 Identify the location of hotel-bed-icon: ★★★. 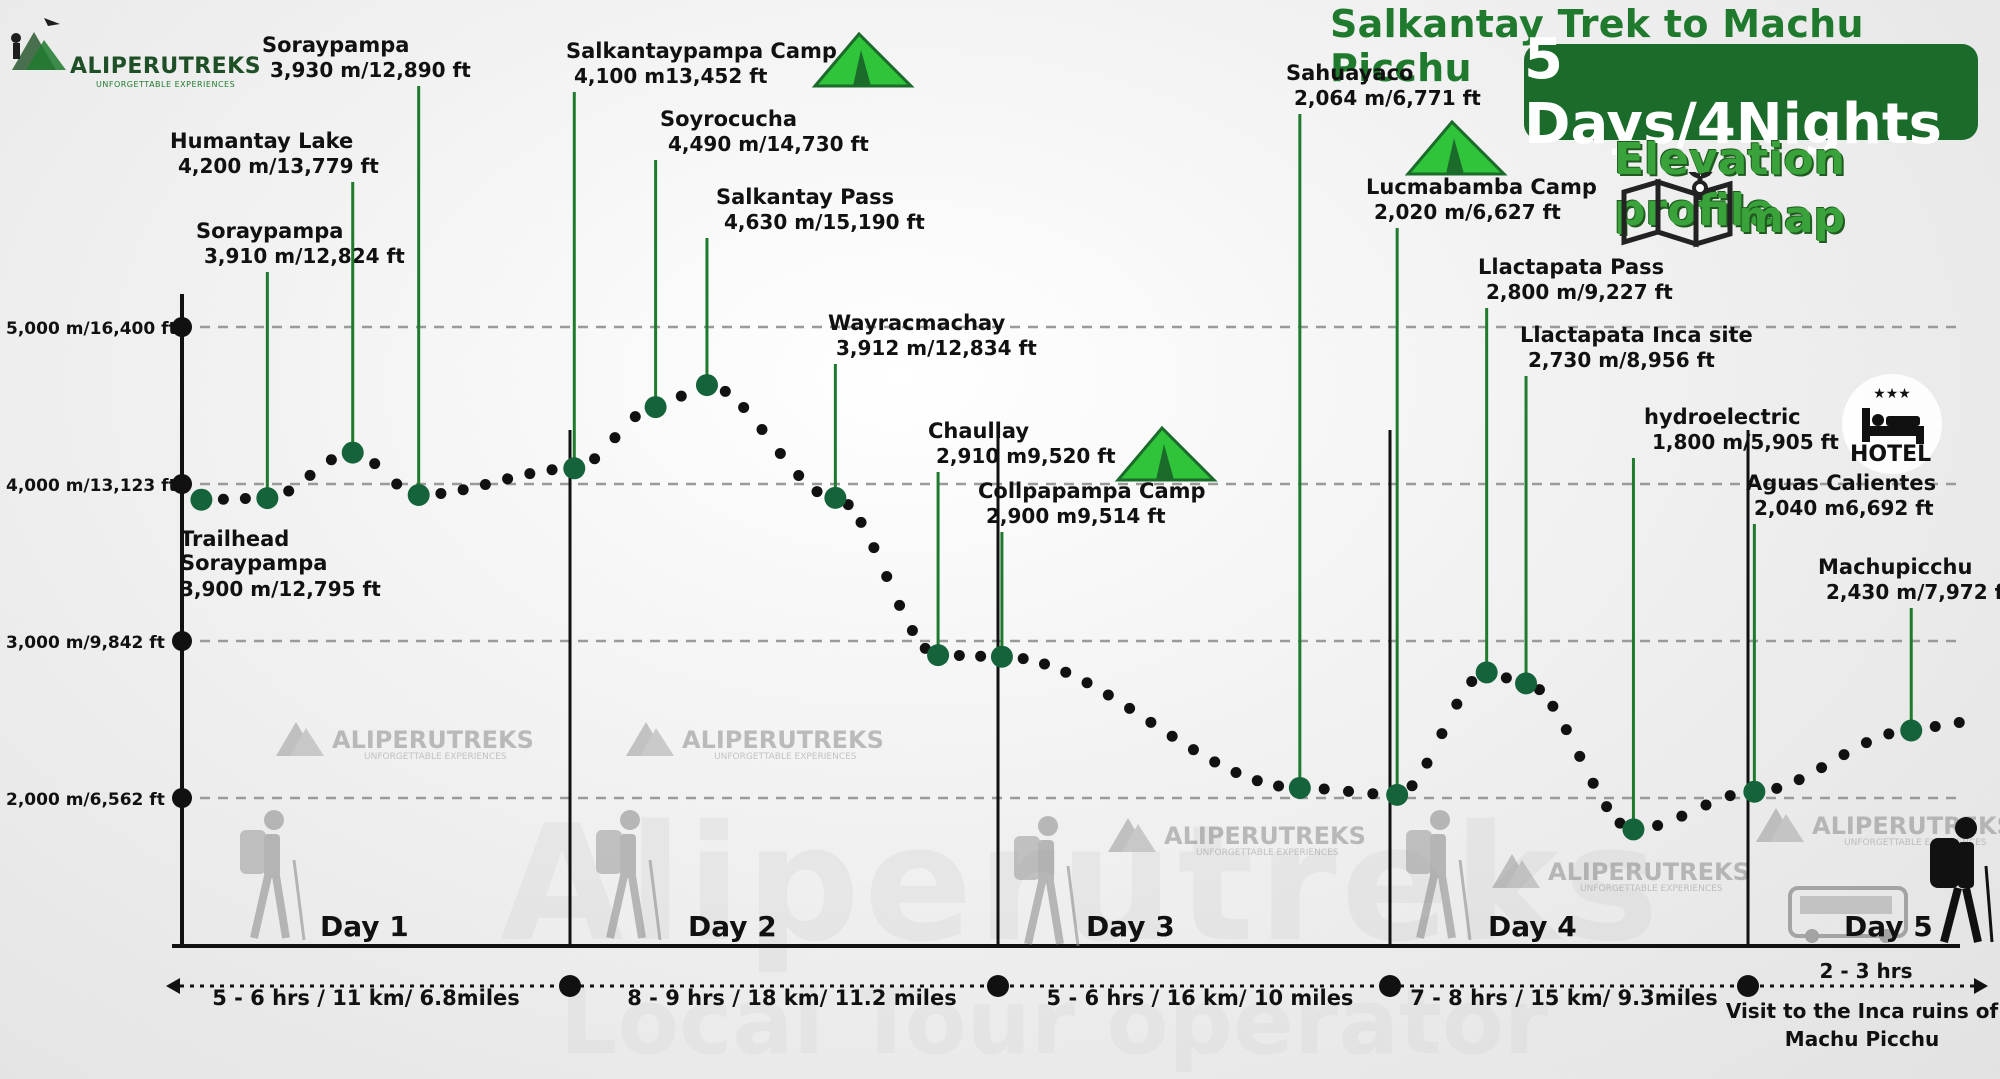
(1892, 424).